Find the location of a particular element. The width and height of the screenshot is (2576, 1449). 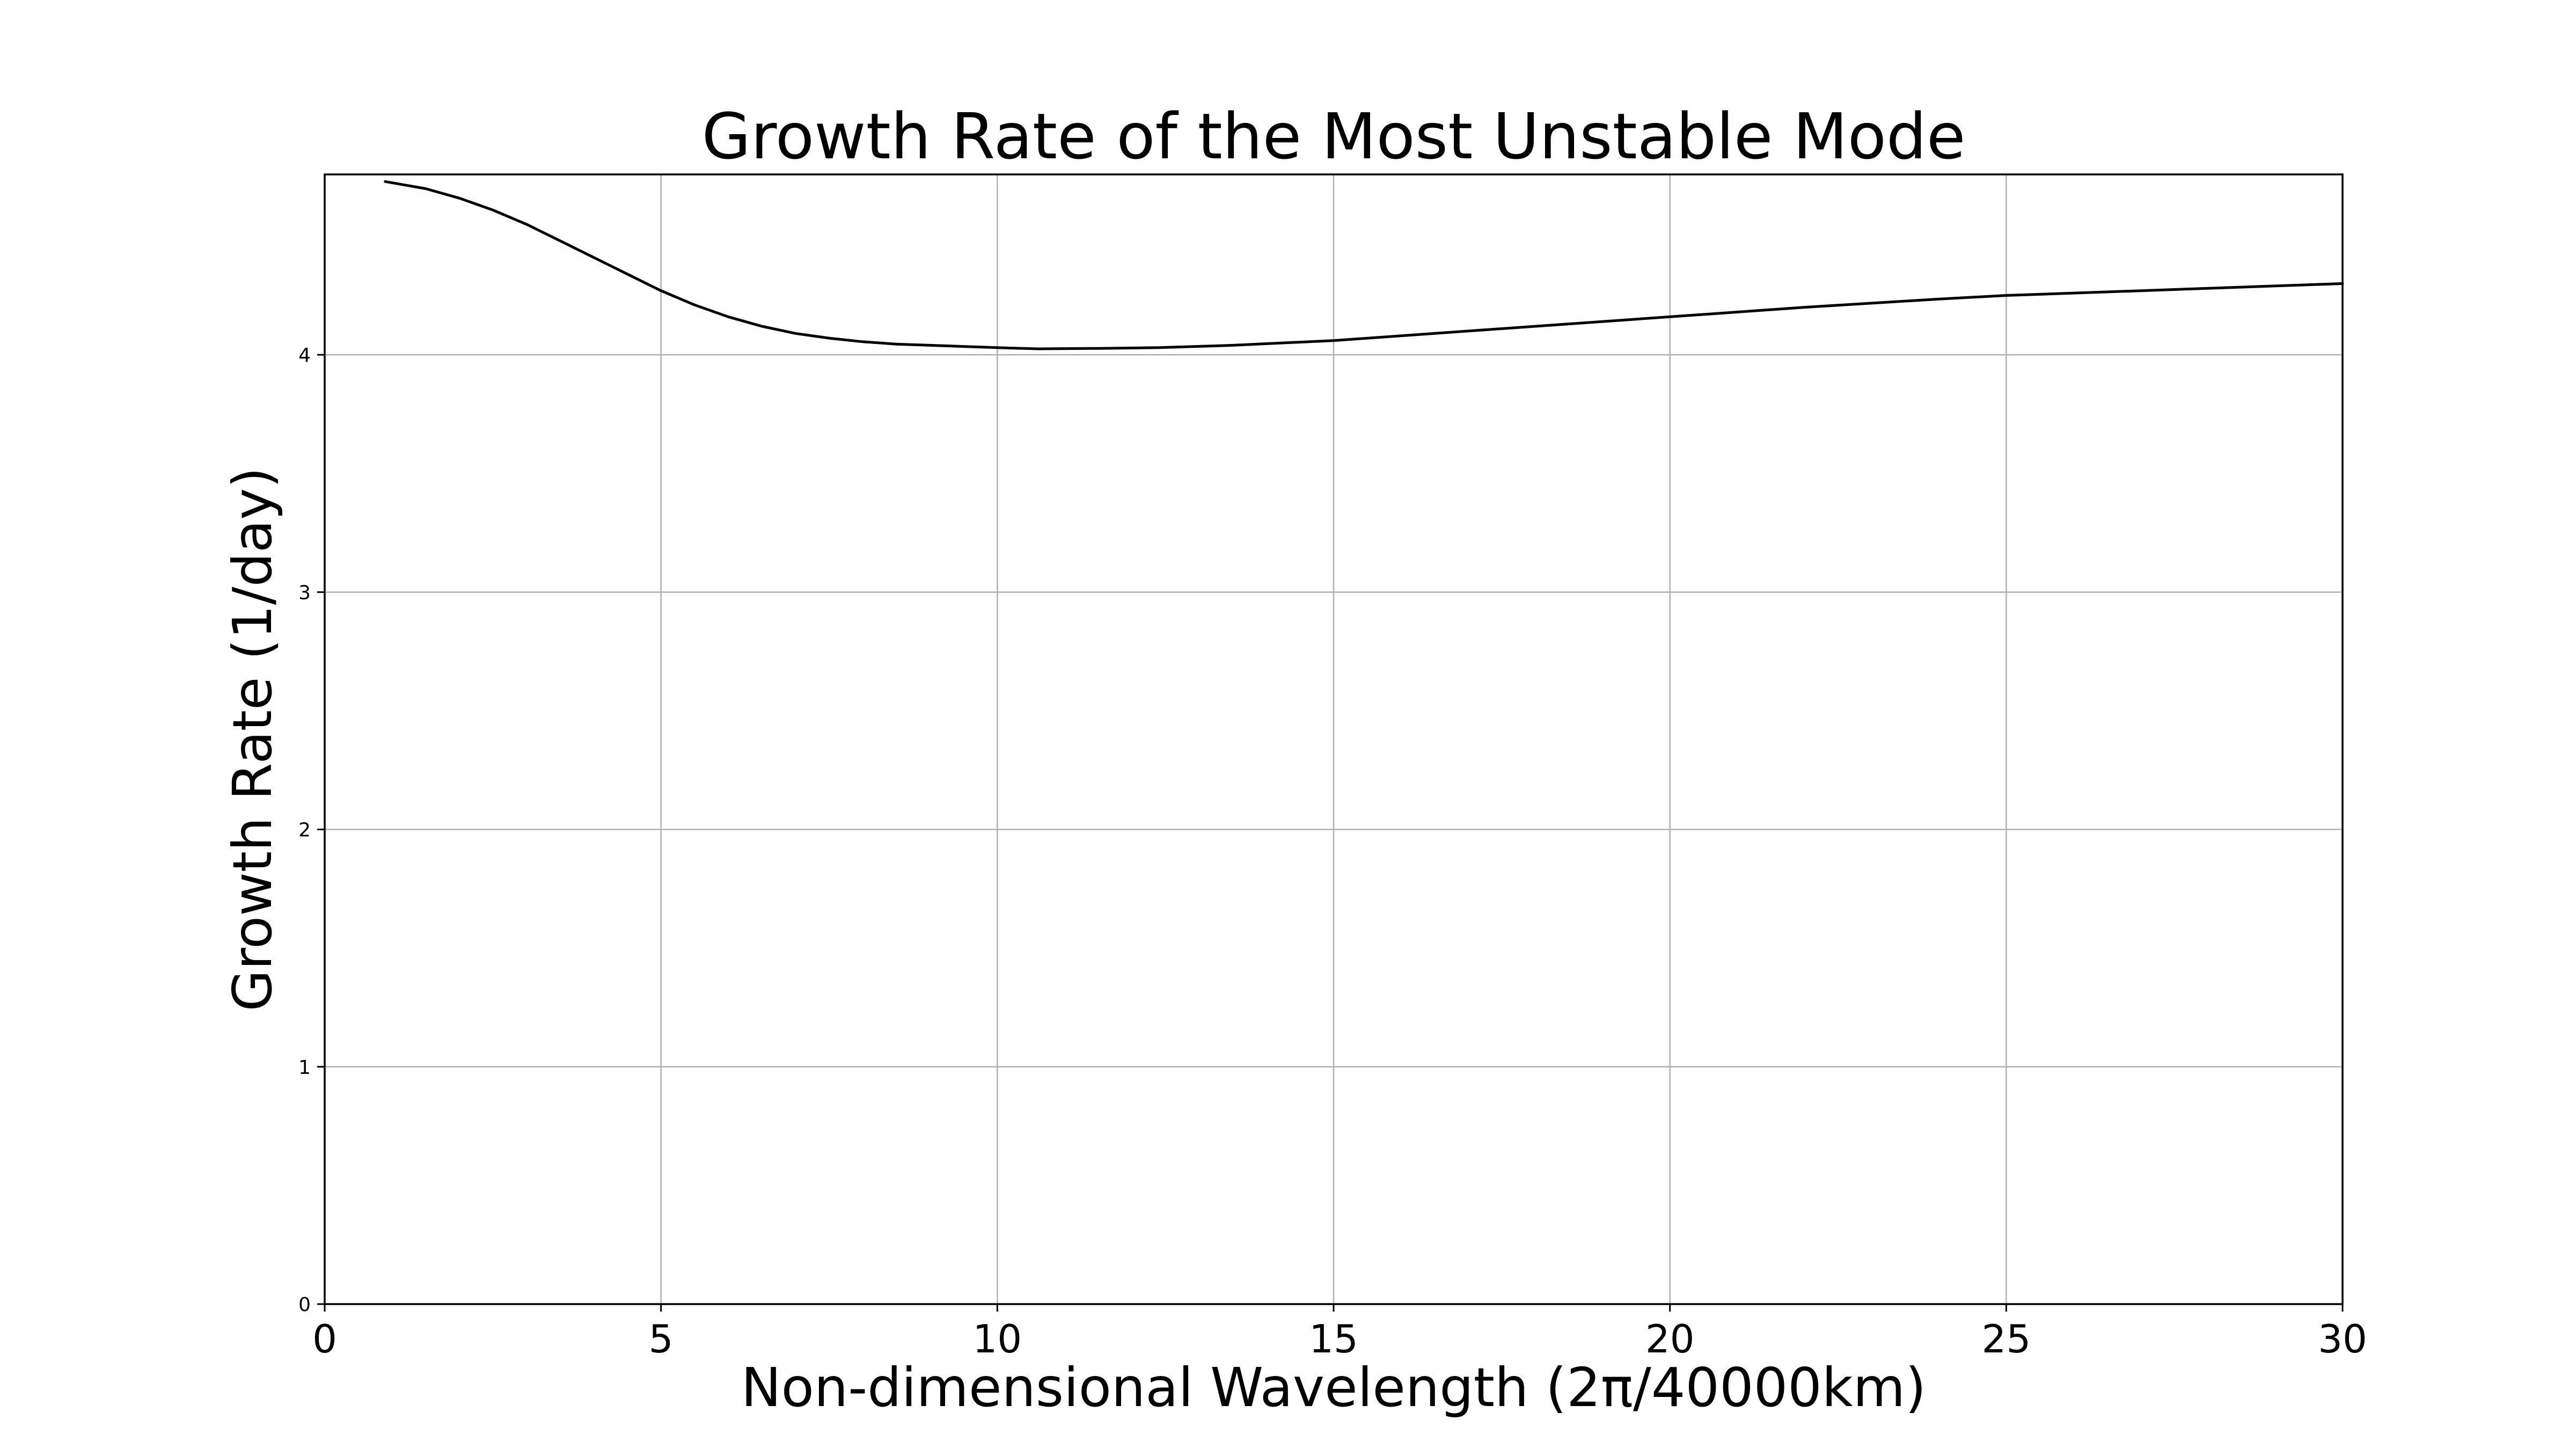

y-axis-label: Growth Rate (1/day) is located at coordinates (252, 739).